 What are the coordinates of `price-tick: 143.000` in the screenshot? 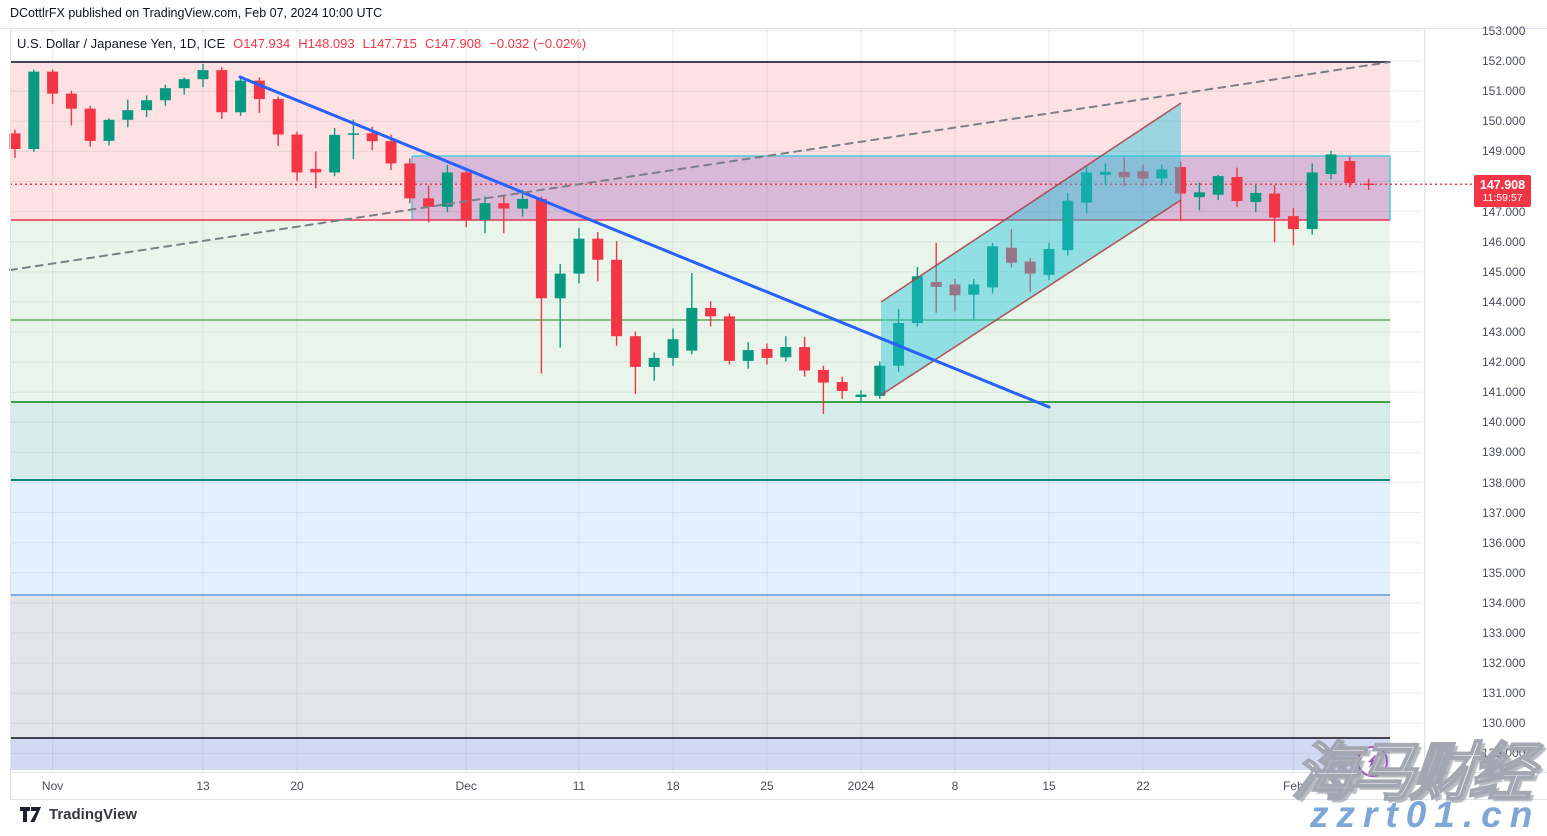 It's located at (1504, 332).